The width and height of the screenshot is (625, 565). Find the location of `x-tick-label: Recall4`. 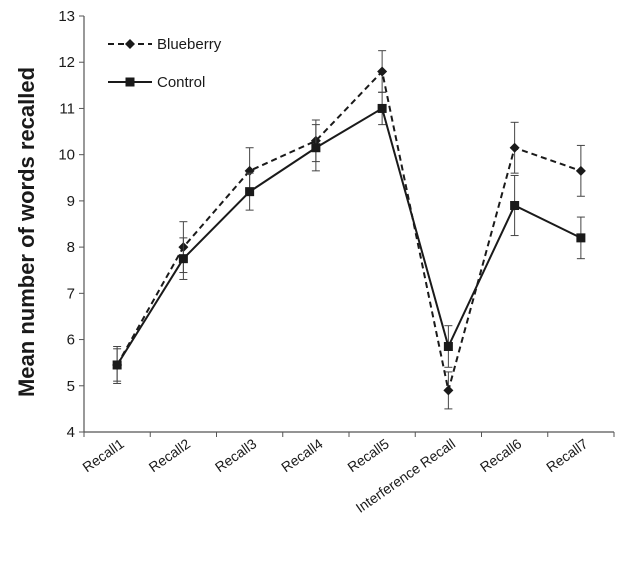

x-tick-label: Recall4 is located at coordinates (302, 455).